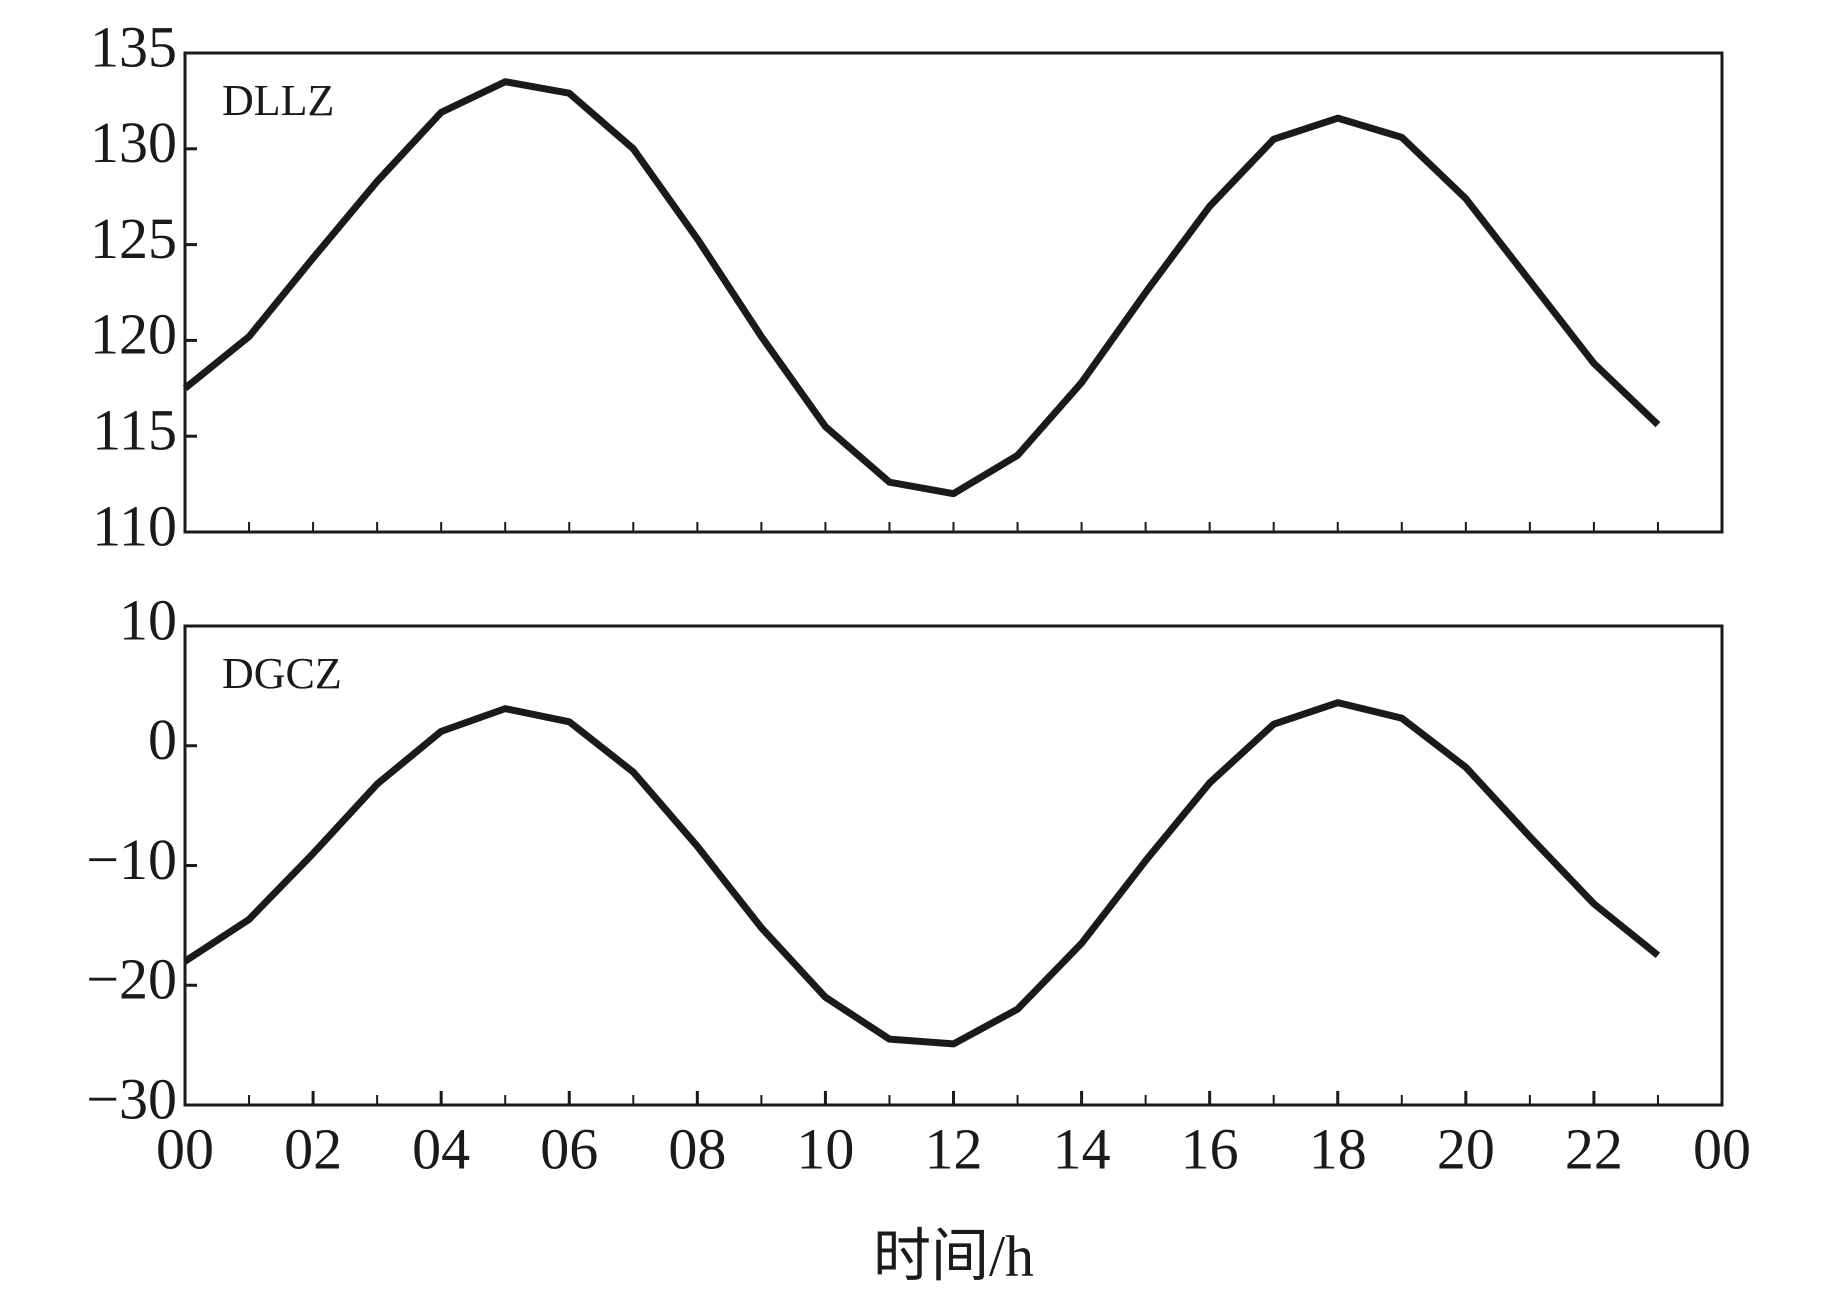 This screenshot has height=1299, width=1843. What do you see at coordinates (1210, 1148) in the screenshot?
I see `x-tick-label: 16` at bounding box center [1210, 1148].